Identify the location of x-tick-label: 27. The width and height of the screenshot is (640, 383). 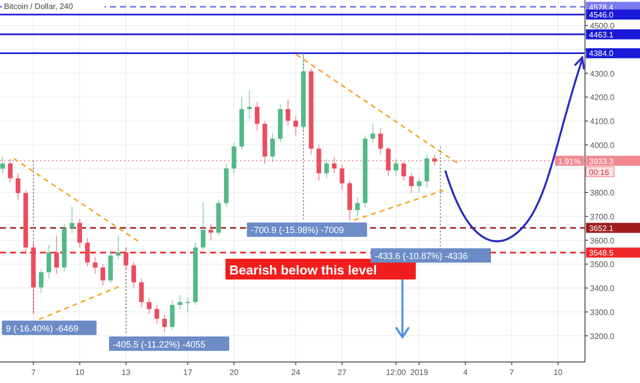
(342, 372).